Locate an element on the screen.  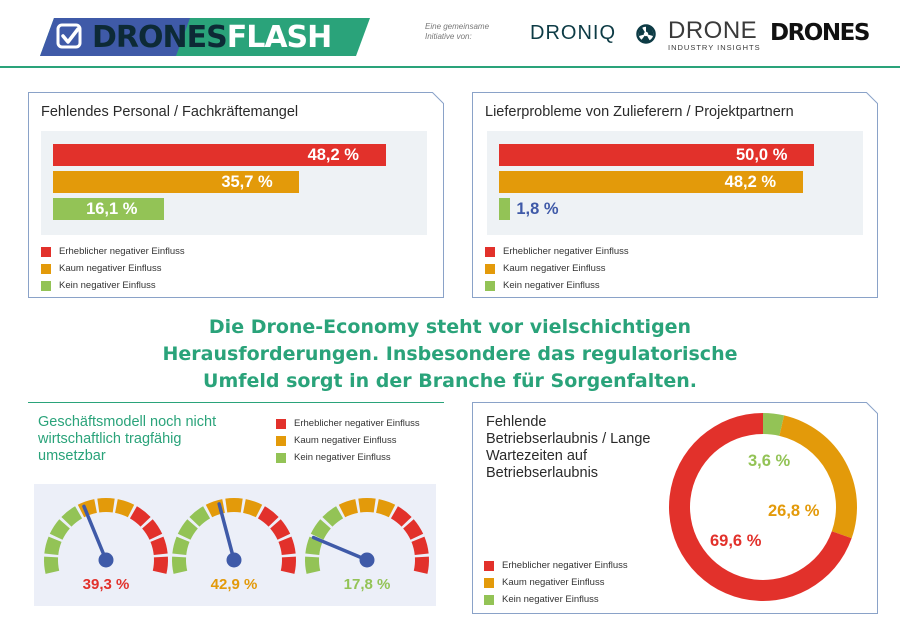
bar-label-kein: 1,8 % is located at coordinates (537, 209).